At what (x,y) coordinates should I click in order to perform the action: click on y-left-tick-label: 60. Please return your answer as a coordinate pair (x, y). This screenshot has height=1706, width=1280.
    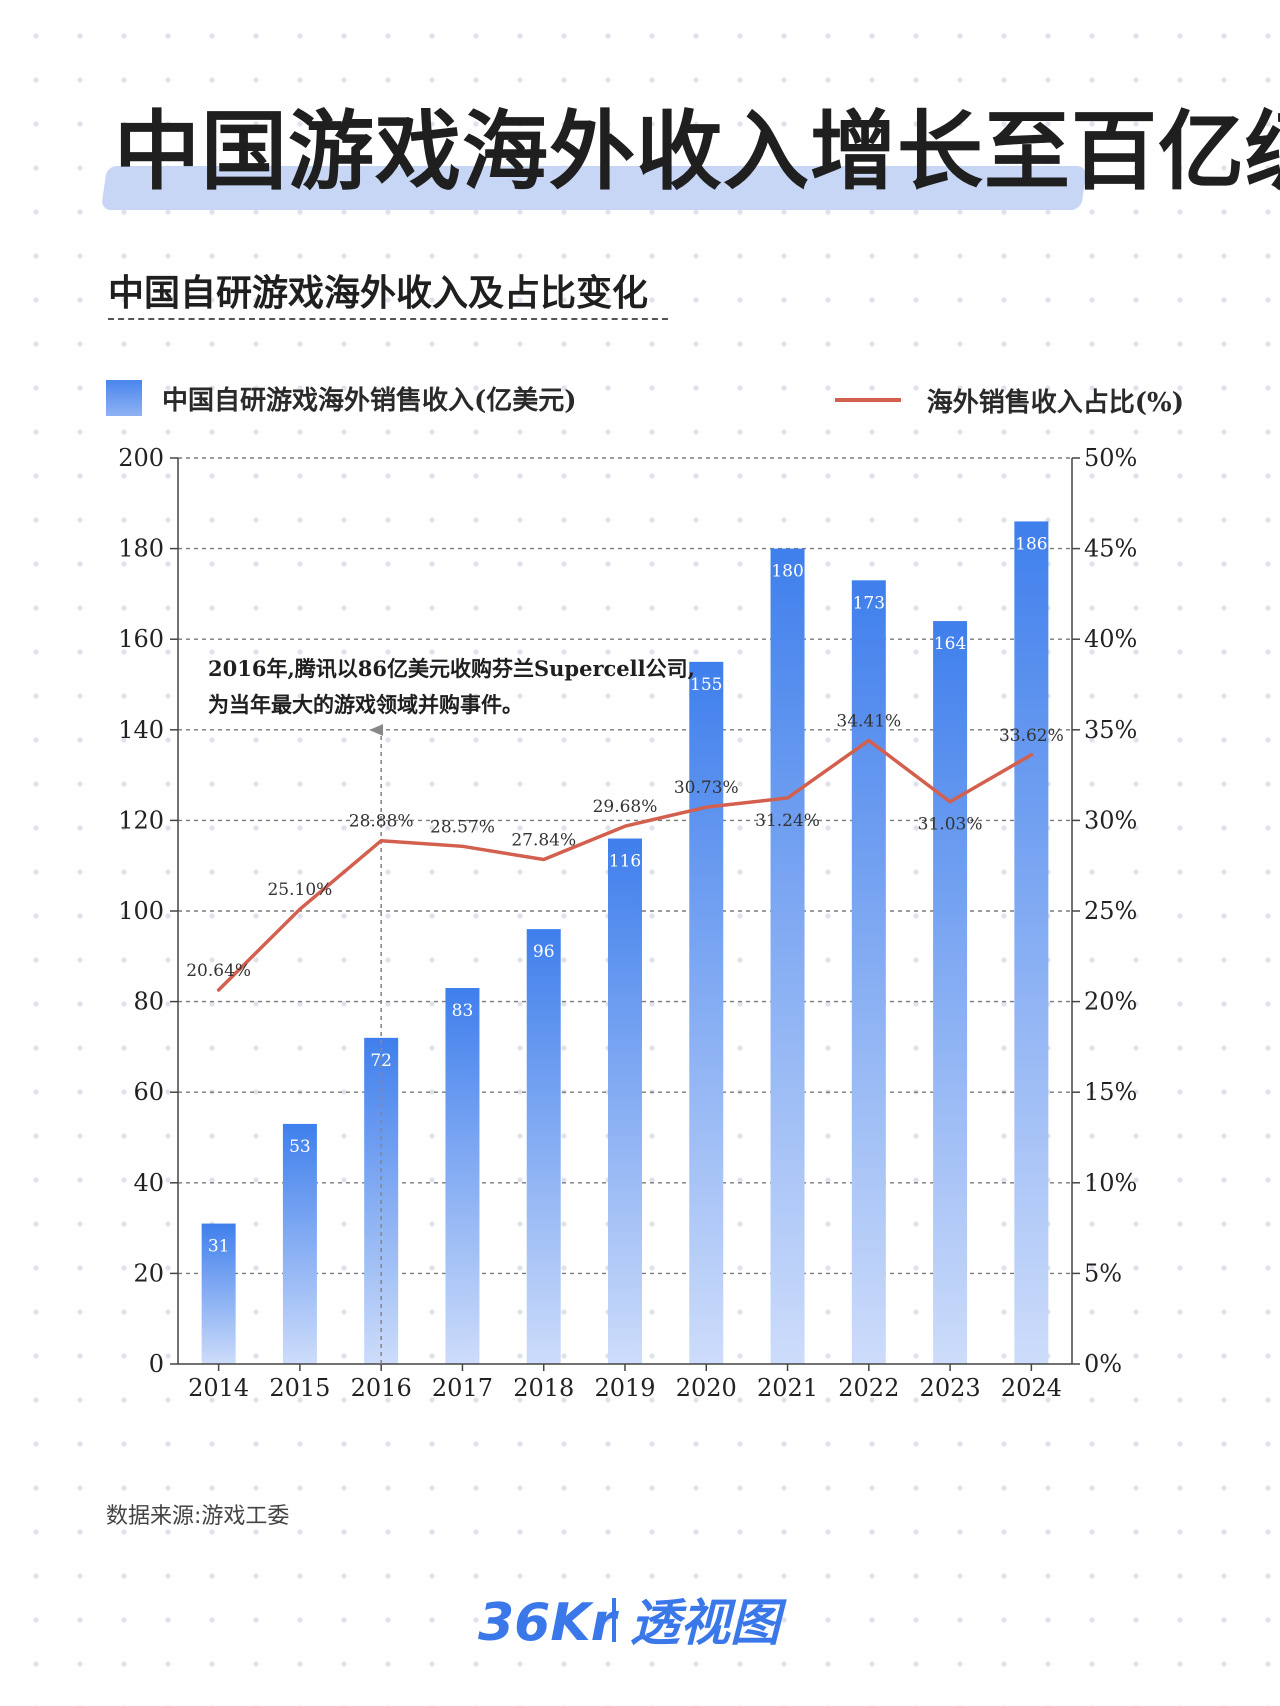
    Looking at the image, I should click on (148, 1092).